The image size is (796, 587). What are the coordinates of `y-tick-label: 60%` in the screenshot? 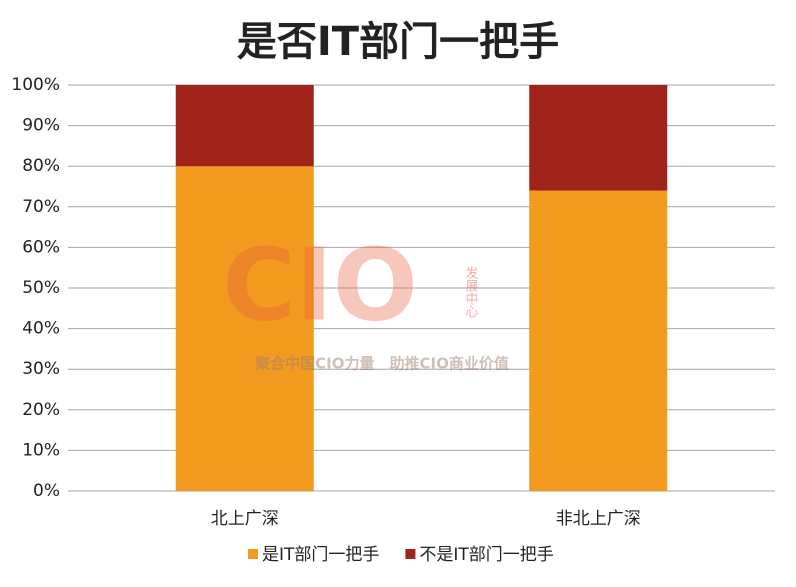 It's located at (41, 247).